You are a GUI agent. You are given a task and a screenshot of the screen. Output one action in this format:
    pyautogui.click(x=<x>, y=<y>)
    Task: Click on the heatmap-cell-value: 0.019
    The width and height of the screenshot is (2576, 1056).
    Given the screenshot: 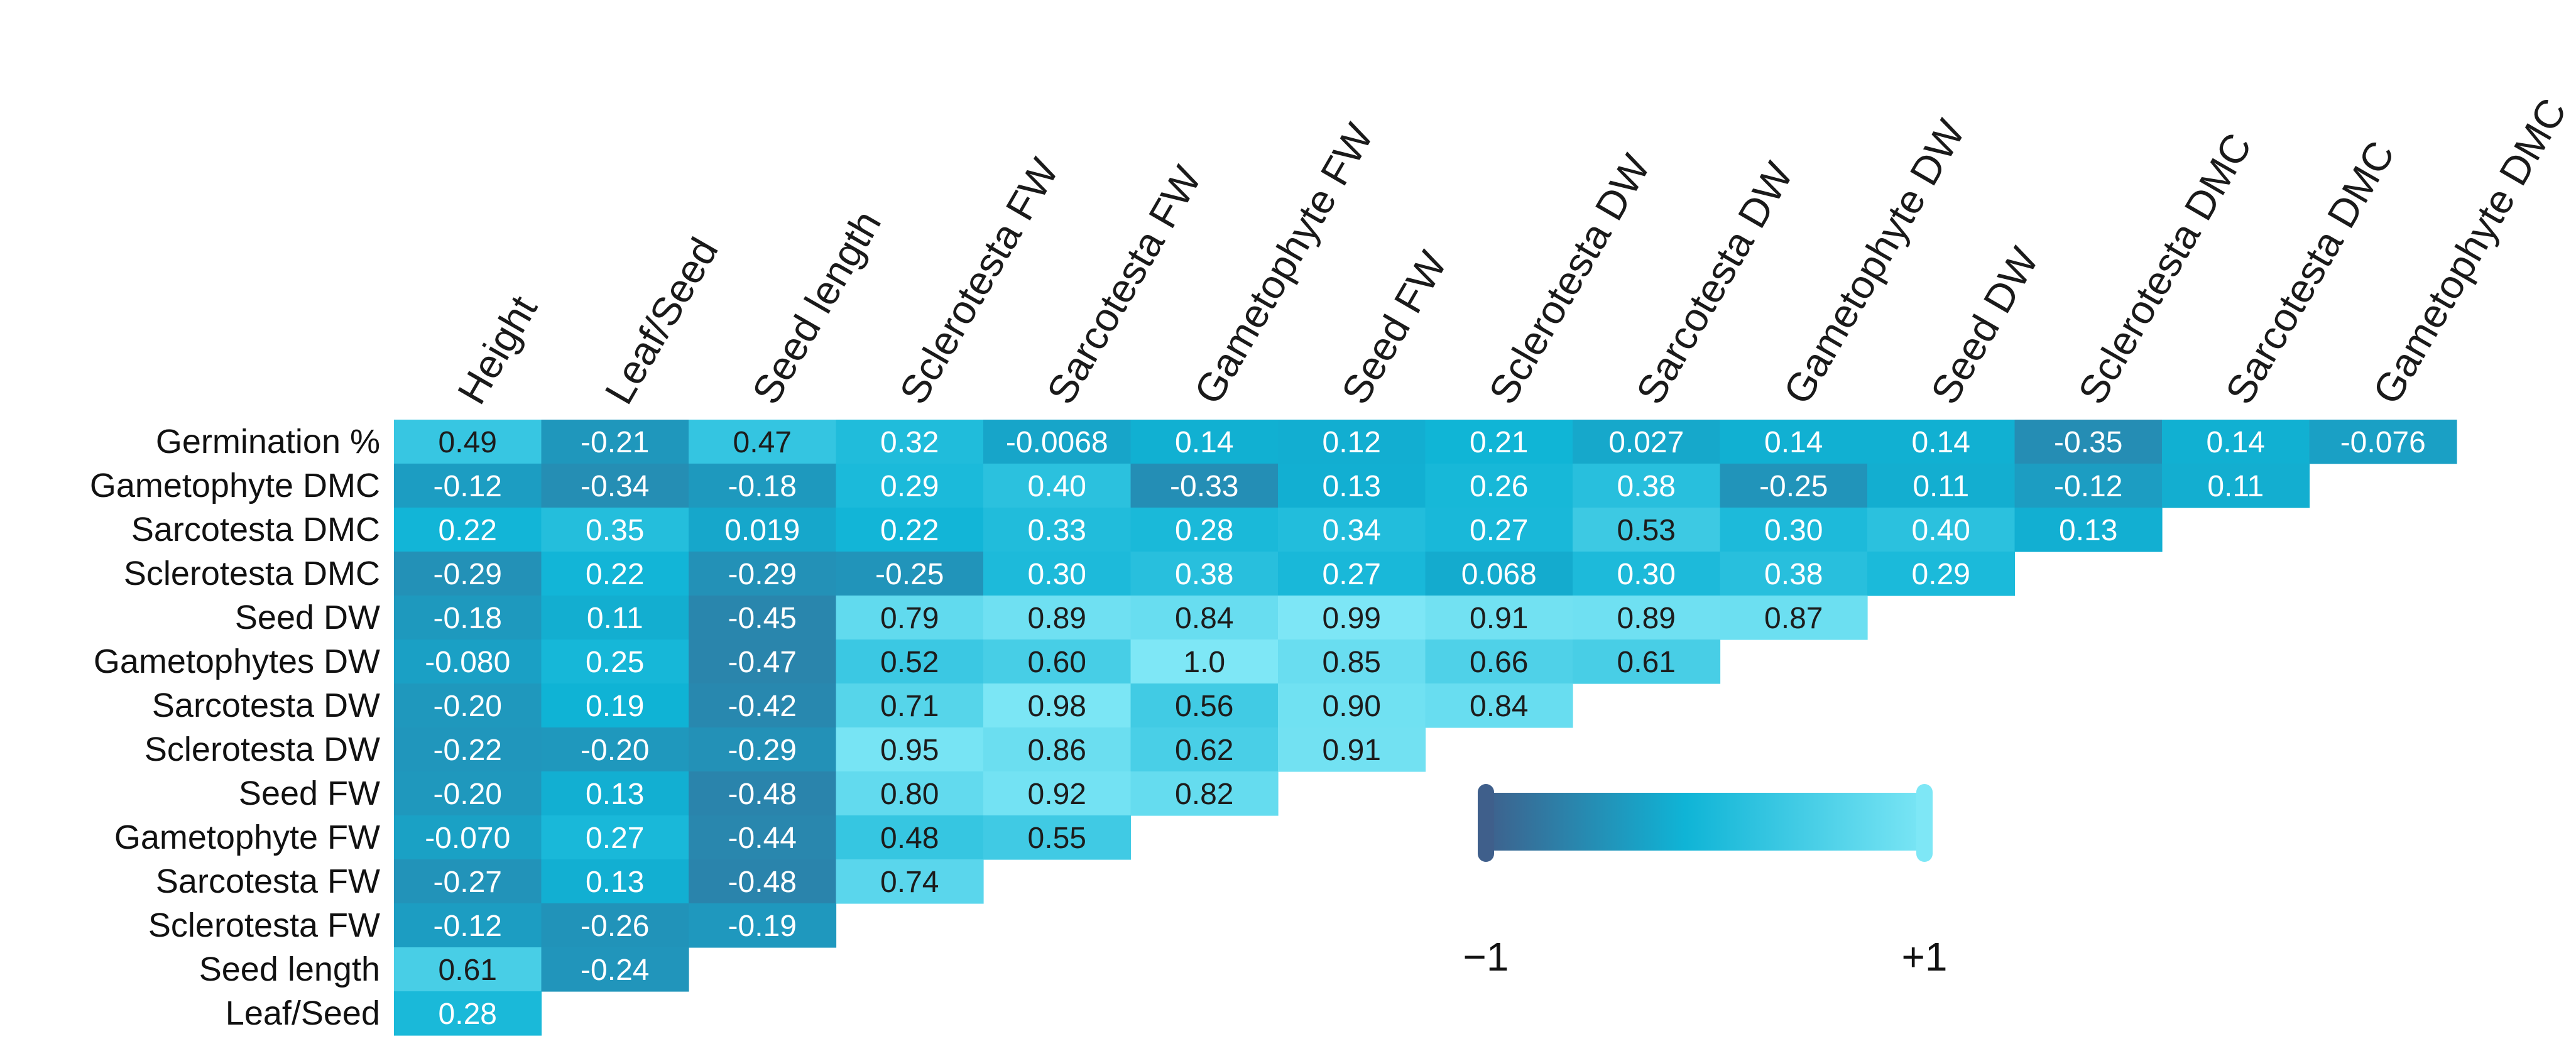 What is the action you would take?
    pyautogui.click(x=762, y=530)
    